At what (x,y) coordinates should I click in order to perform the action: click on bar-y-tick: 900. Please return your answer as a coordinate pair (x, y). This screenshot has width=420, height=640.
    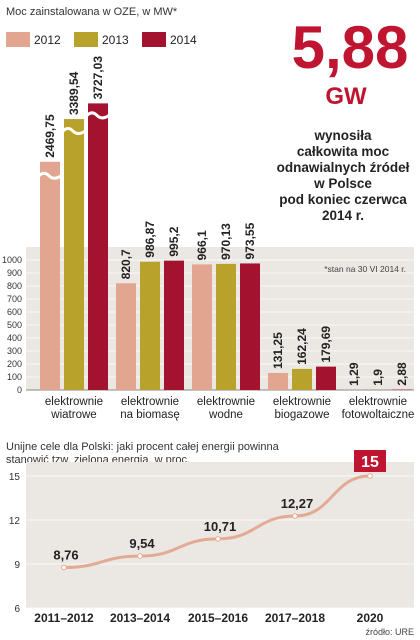
    Looking at the image, I should click on (14, 273).